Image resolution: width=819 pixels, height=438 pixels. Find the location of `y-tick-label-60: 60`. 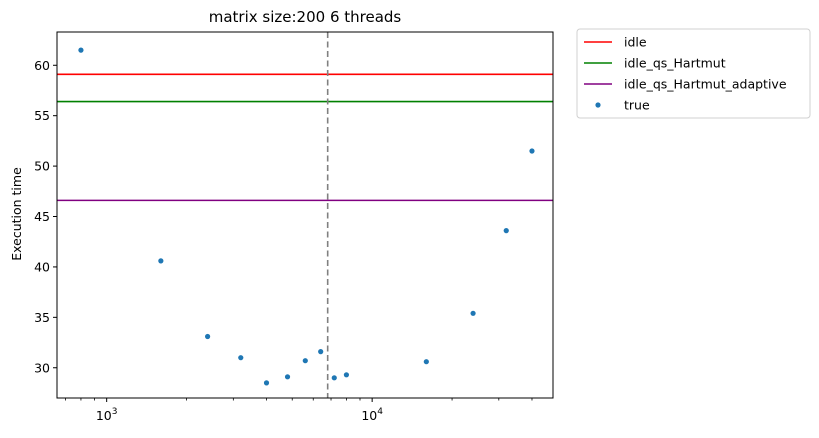

y-tick-label-60: 60 is located at coordinates (42, 65).